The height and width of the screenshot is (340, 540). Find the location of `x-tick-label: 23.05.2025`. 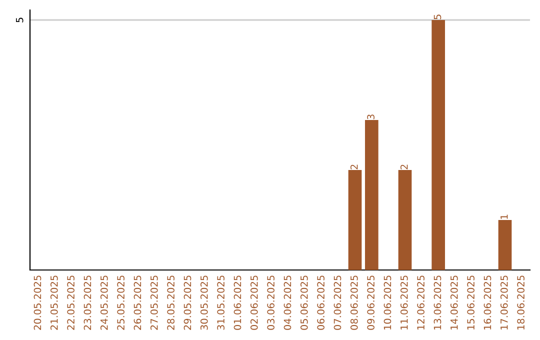

x-tick-label: 23.05.2025 is located at coordinates (88, 303).